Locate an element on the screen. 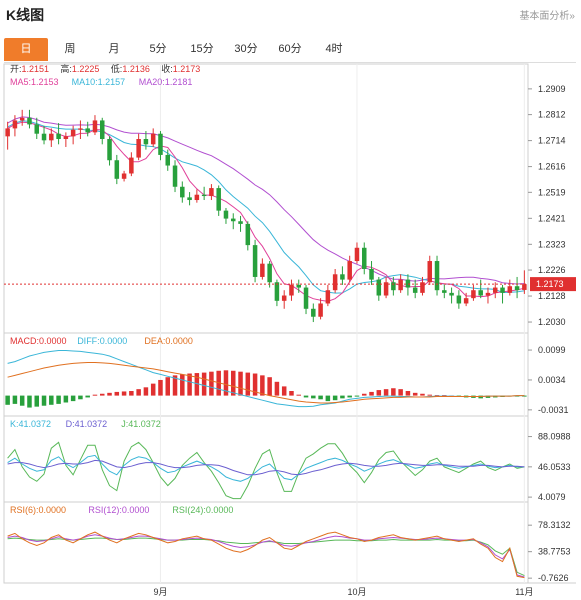 The image size is (581, 600). tab-2: 月 is located at coordinates (114, 49).